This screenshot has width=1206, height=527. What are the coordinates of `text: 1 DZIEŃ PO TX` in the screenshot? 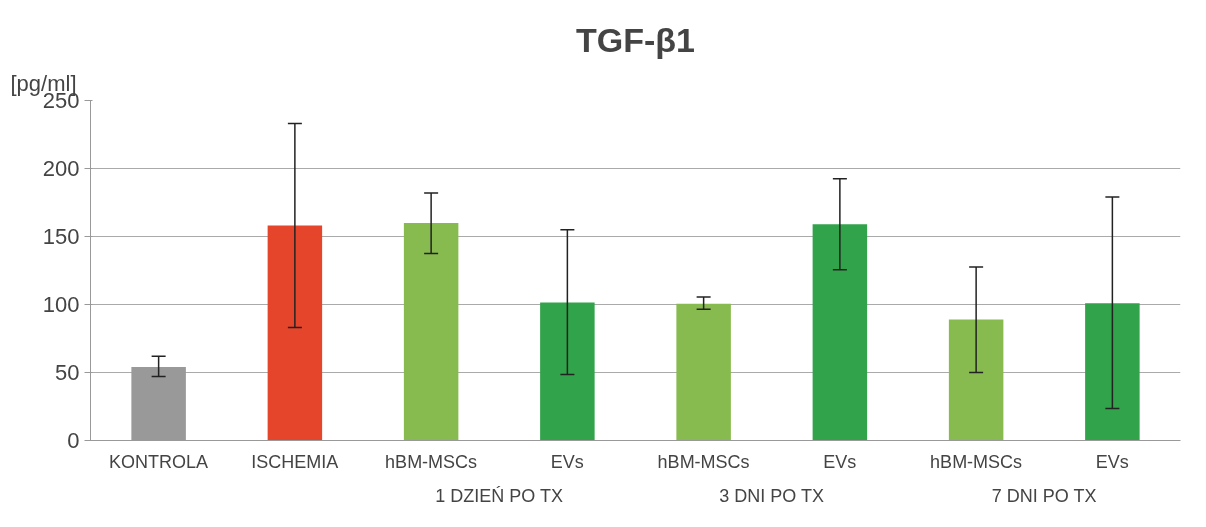 It's located at (499, 495).